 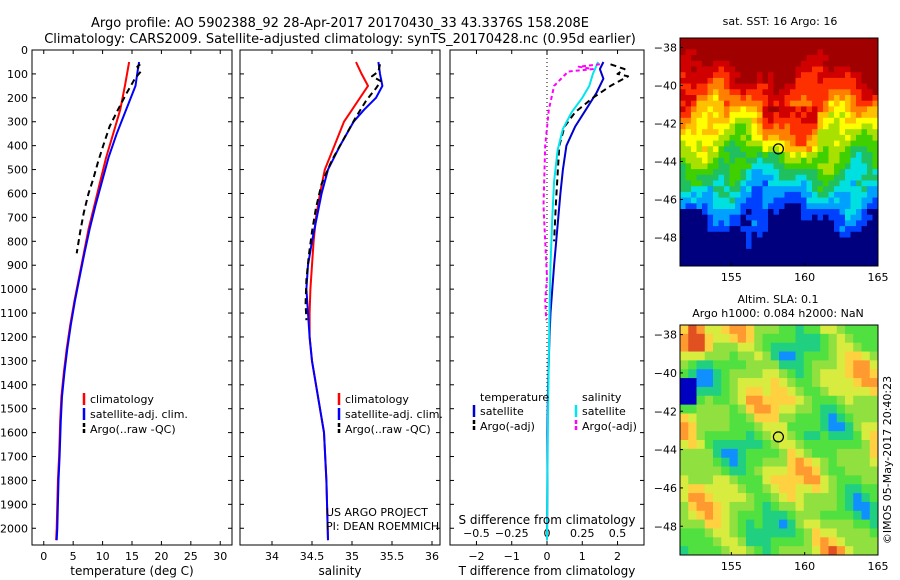 I want to click on sst-heatmap-cells, so click(x=779, y=152).